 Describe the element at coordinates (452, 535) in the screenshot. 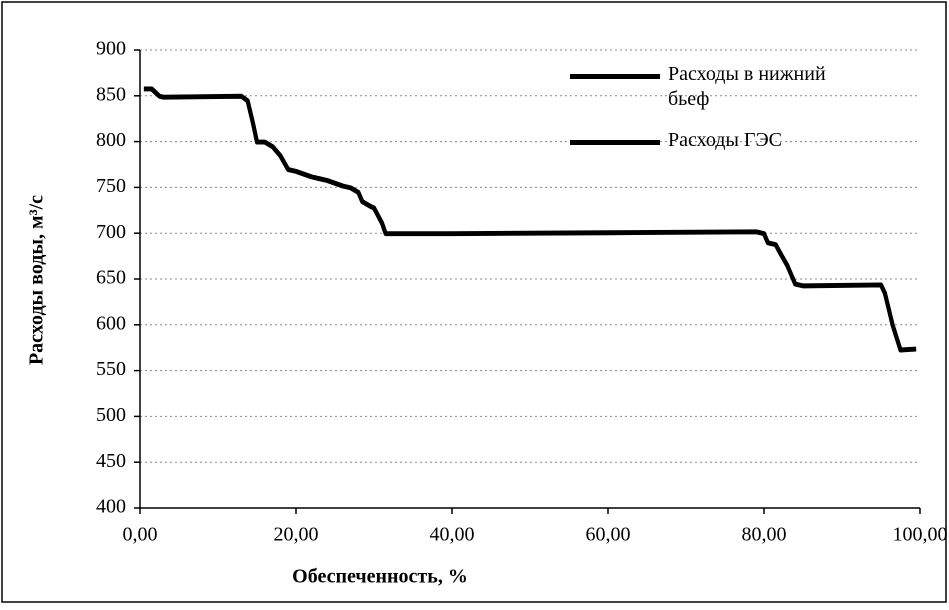

I see `x-tick-label: 40,00` at that location.